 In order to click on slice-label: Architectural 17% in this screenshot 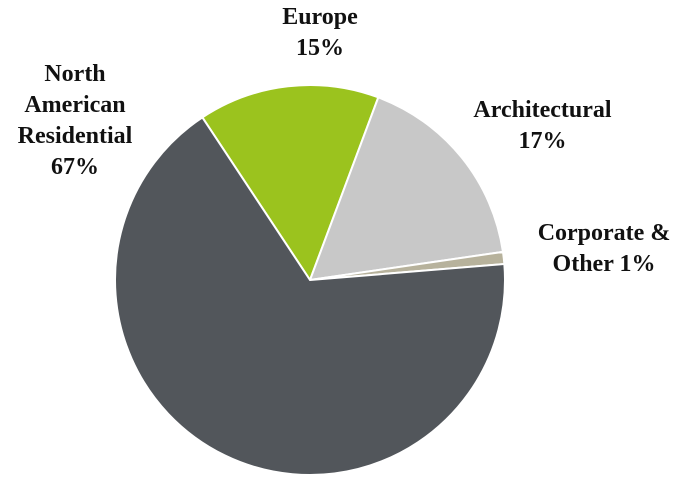, I will do `click(542, 126)`.